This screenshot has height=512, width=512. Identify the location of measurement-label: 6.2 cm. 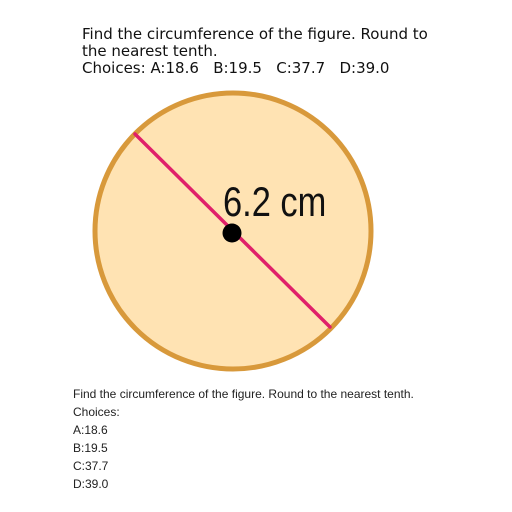
(274, 202).